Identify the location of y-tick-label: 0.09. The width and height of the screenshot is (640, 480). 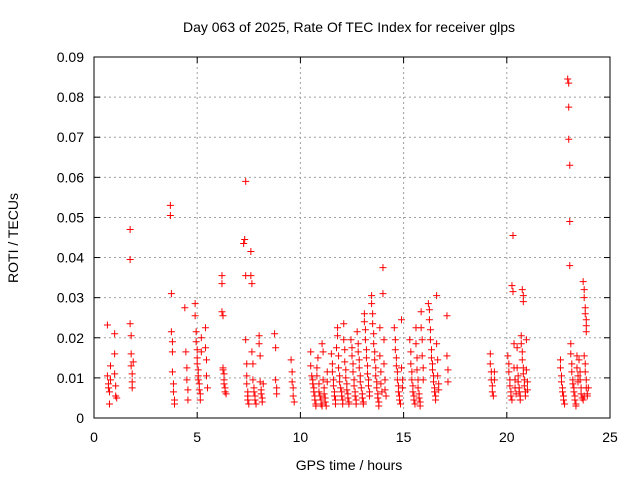
(70, 57).